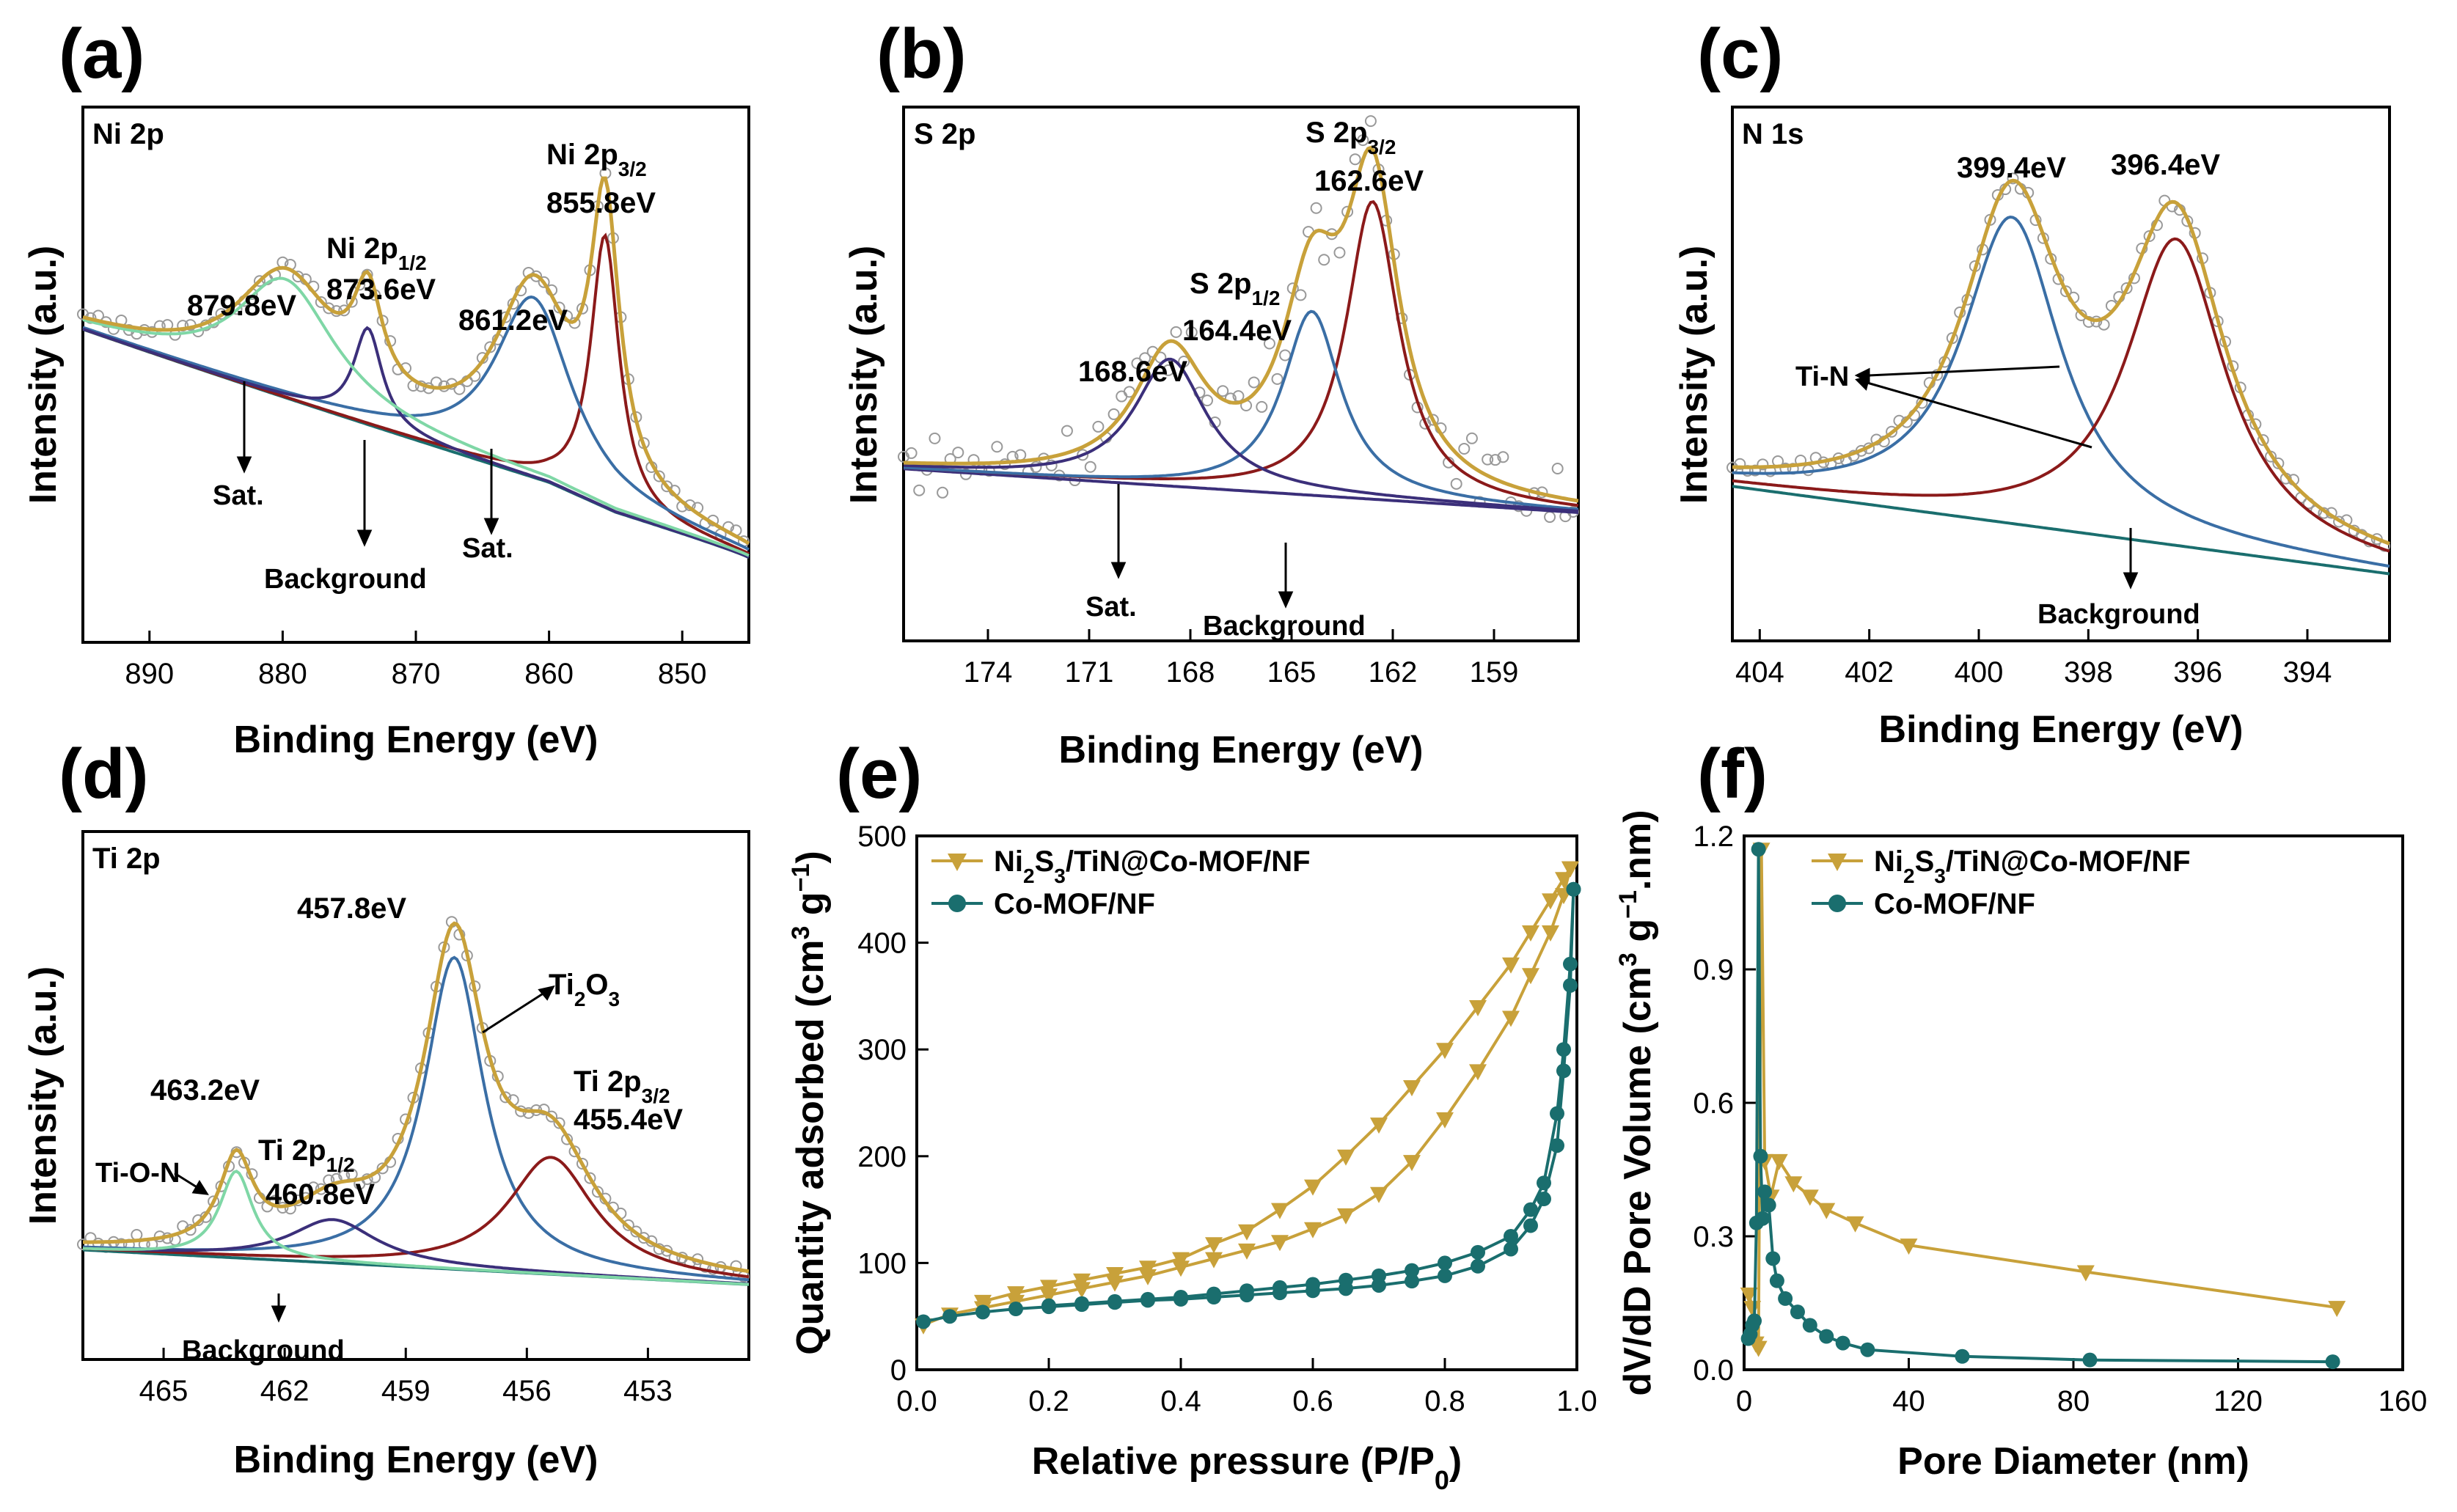 Image resolution: width=2457 pixels, height=1512 pixels. I want to click on x-tick-label-b: 165, so click(1292, 672).